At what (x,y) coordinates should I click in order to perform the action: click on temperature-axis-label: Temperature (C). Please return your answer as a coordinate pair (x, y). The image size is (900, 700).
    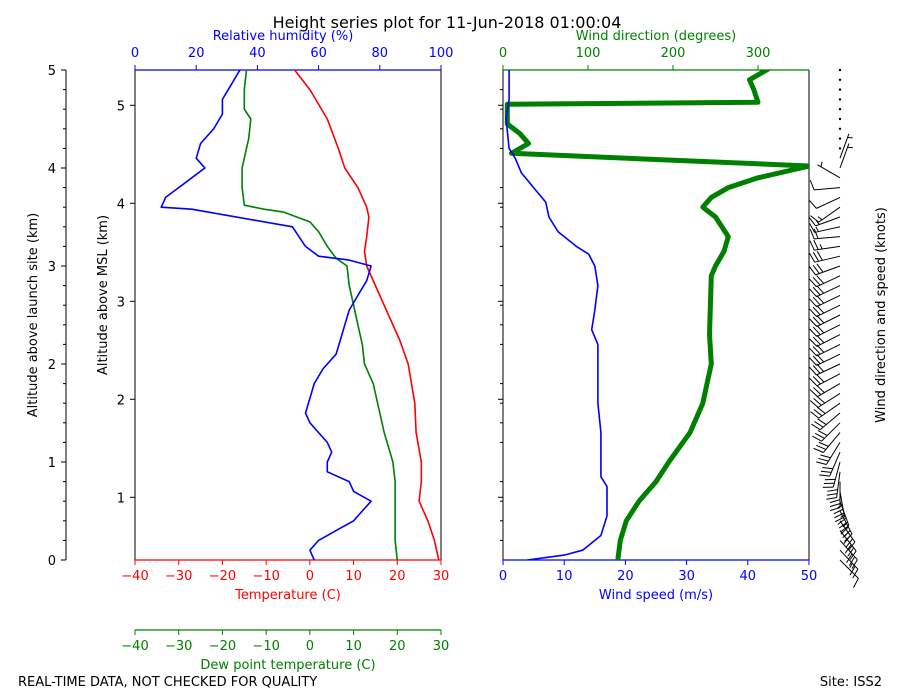
    Looking at the image, I should click on (287, 595).